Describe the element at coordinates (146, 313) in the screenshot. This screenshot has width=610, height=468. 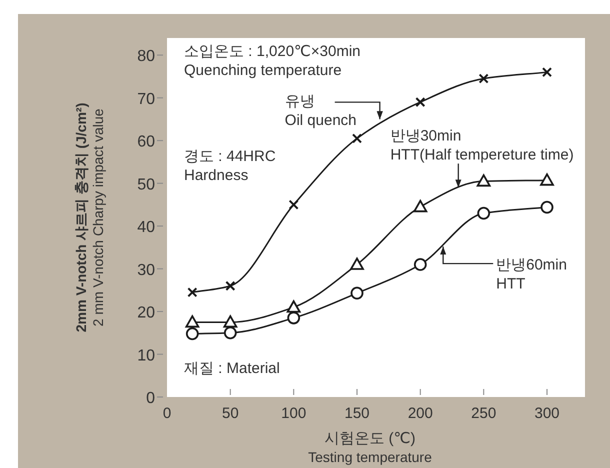
I see `y-tick-label: 20` at that location.